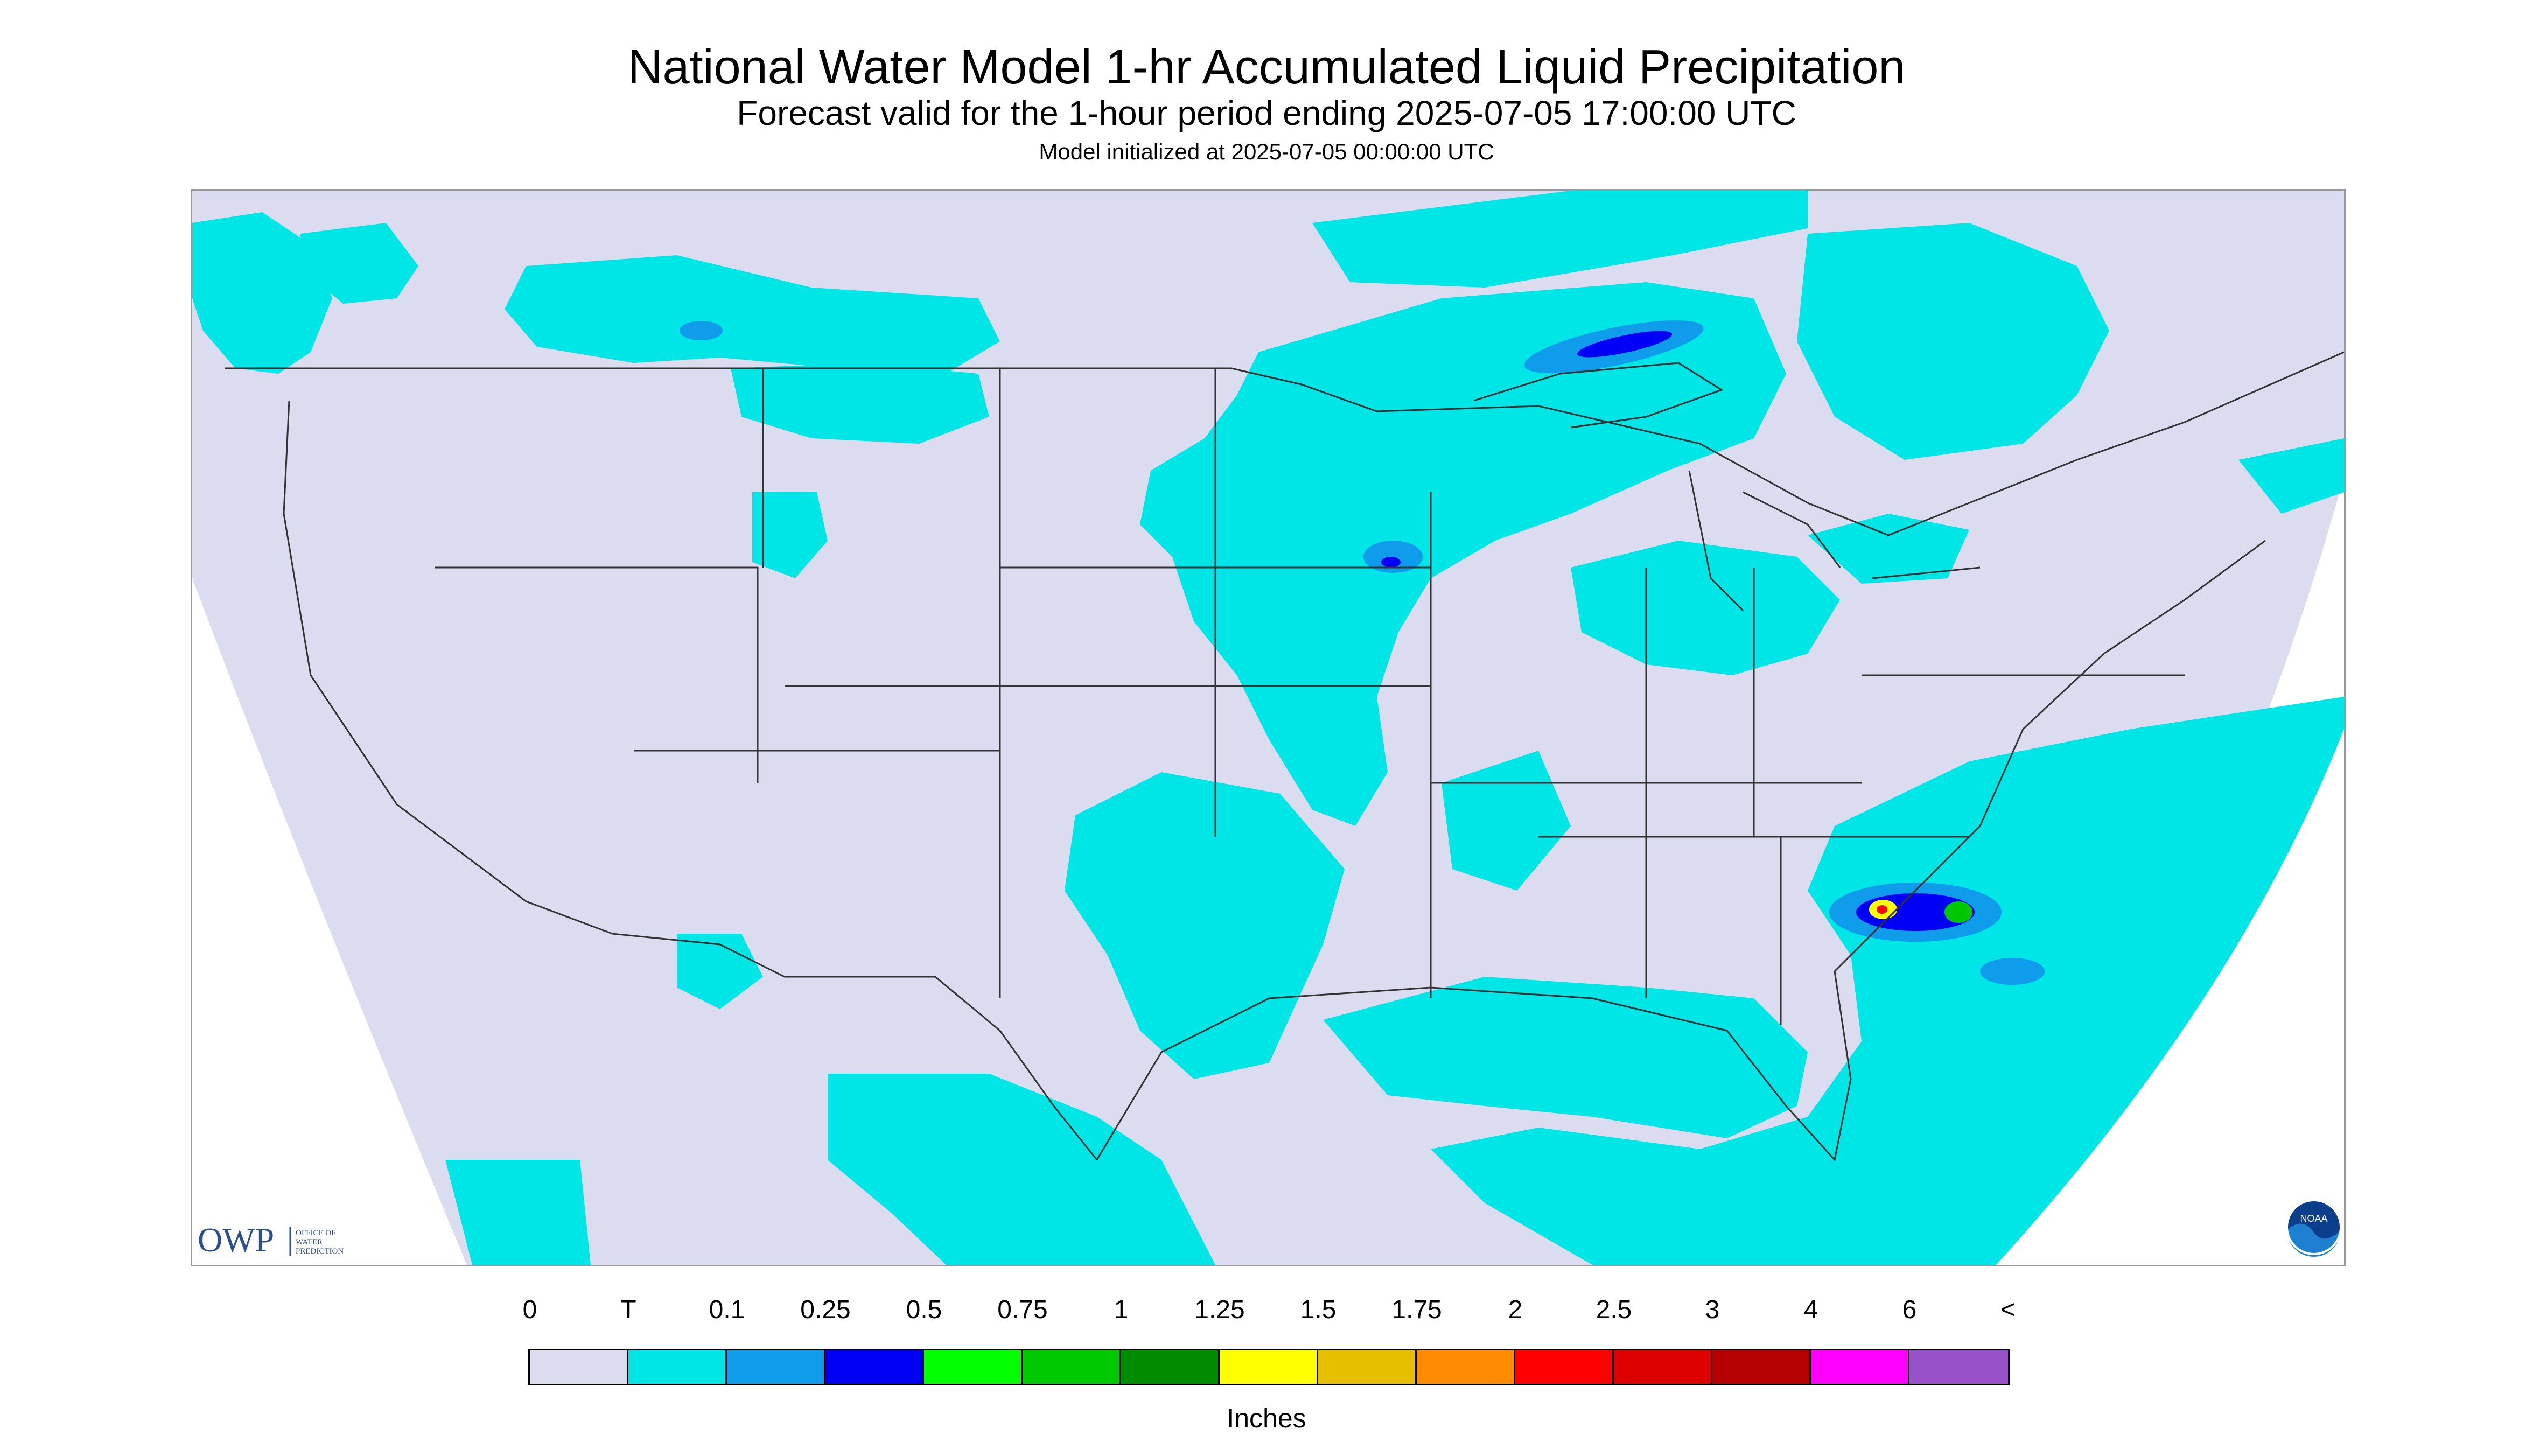  I want to click on precip-gulf-coast, so click(1565, 1057).